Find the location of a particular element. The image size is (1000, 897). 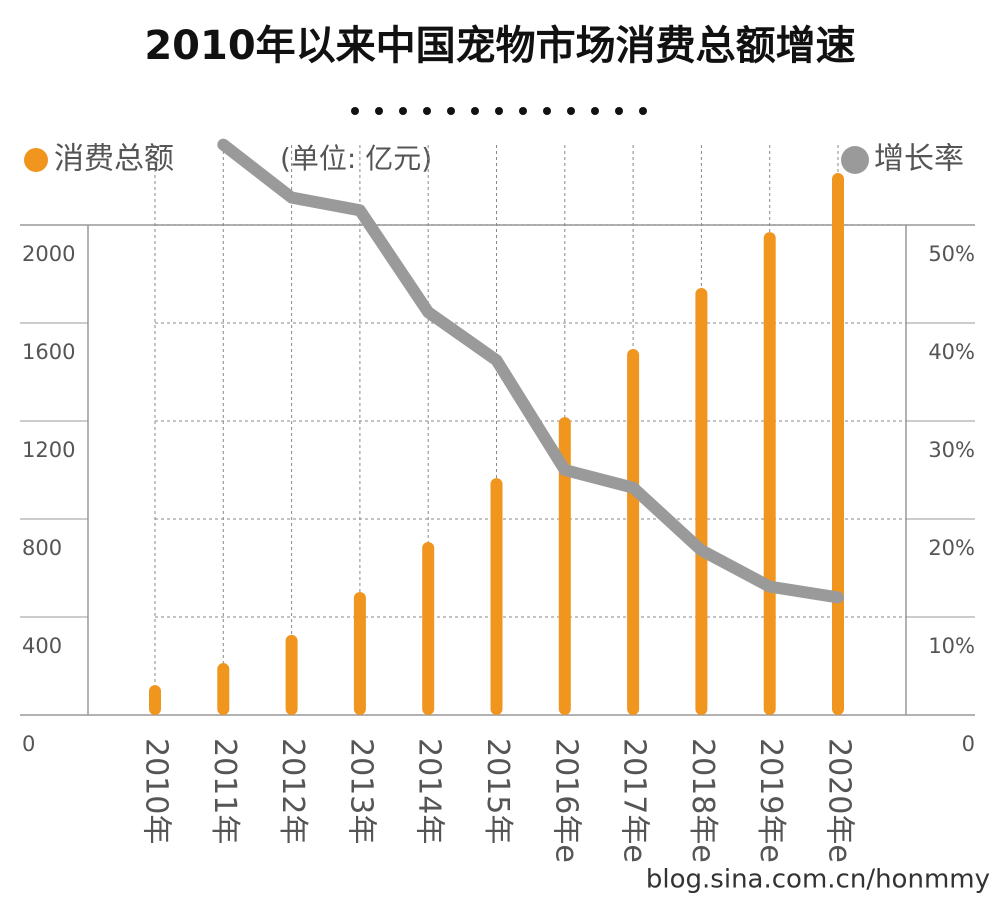

y-tick-label: 2000 is located at coordinates (48, 254).